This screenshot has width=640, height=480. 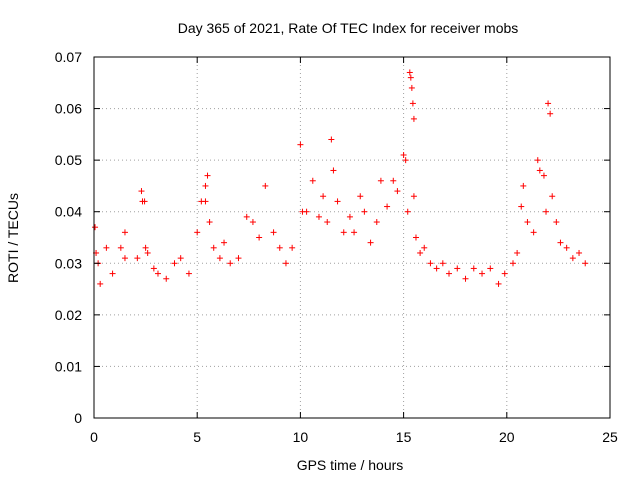 What do you see at coordinates (68, 366) in the screenshot?
I see `y-tick-label: 0.01` at bounding box center [68, 366].